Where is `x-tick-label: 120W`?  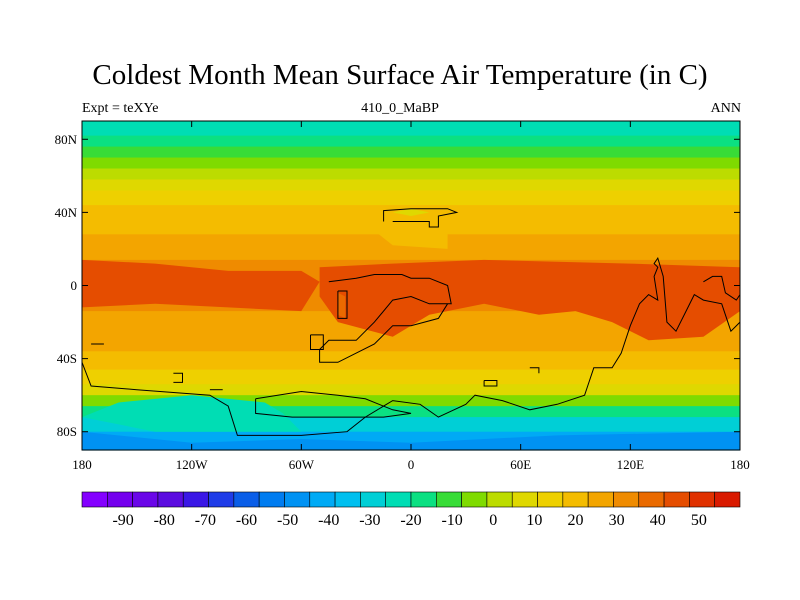
x-tick-label: 120W is located at coordinates (192, 464).